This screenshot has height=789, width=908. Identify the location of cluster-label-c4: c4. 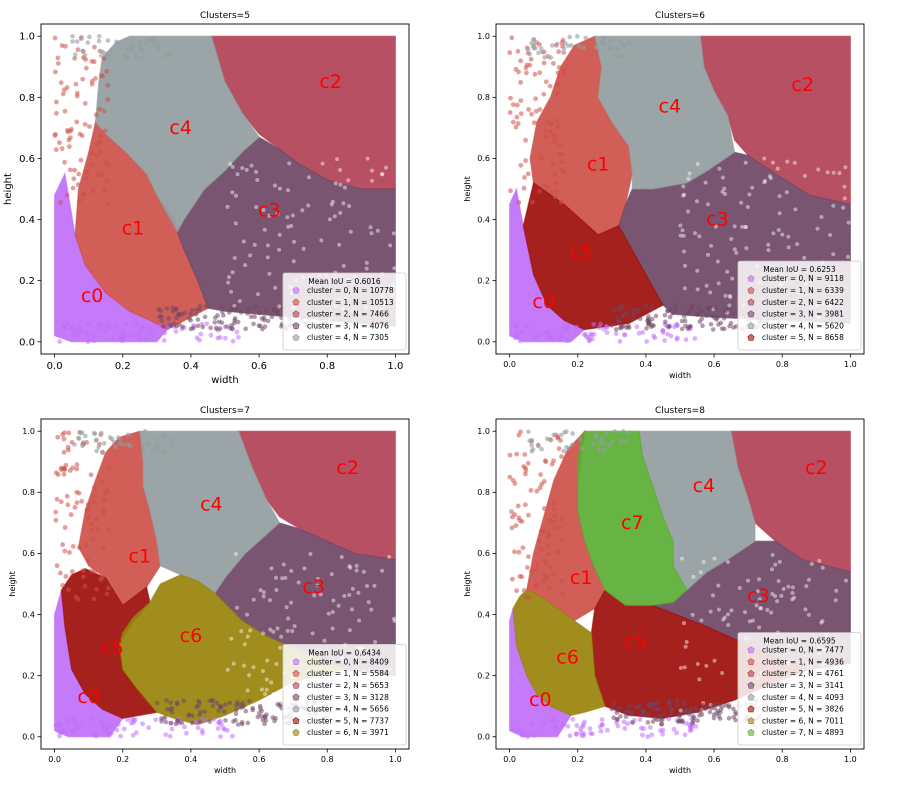
(704, 486).